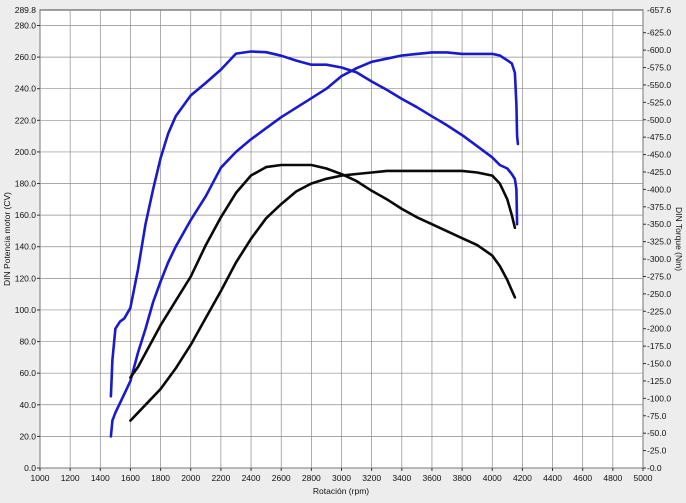 Image resolution: width=686 pixels, height=503 pixels. What do you see at coordinates (679, 239) in the screenshot?
I see `y-axis-right-label: DIN Torque (Nm)` at bounding box center [679, 239].